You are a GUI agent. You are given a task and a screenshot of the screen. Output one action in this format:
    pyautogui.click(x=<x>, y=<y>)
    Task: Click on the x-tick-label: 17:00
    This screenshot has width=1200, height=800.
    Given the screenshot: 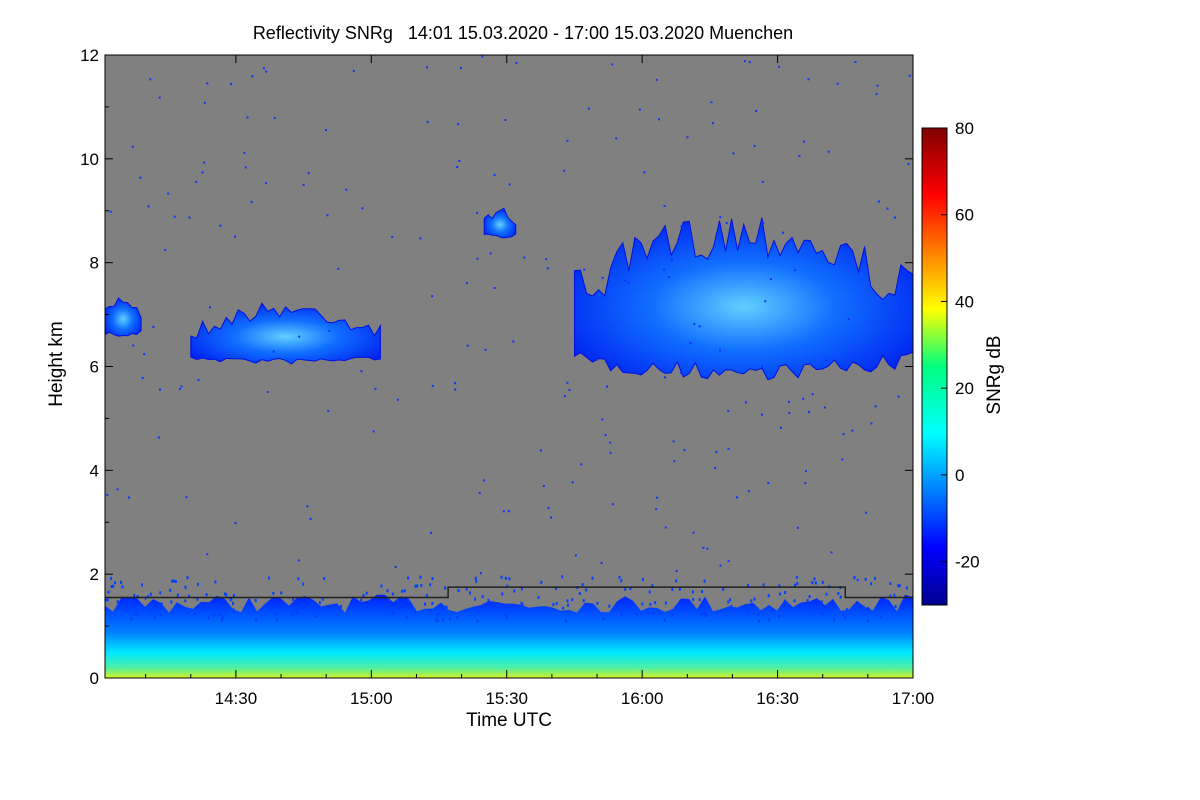 What is the action you would take?
    pyautogui.click(x=913, y=698)
    